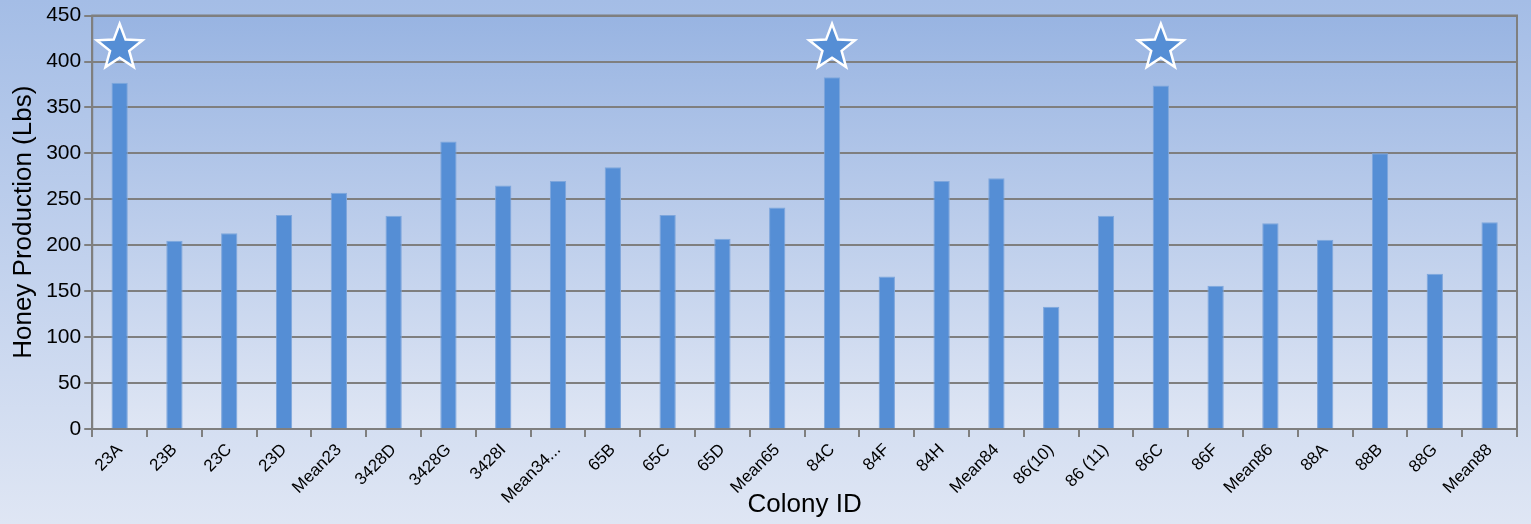  Describe the element at coordinates (711, 457) in the screenshot. I see `x-tick-label: 65D` at that location.